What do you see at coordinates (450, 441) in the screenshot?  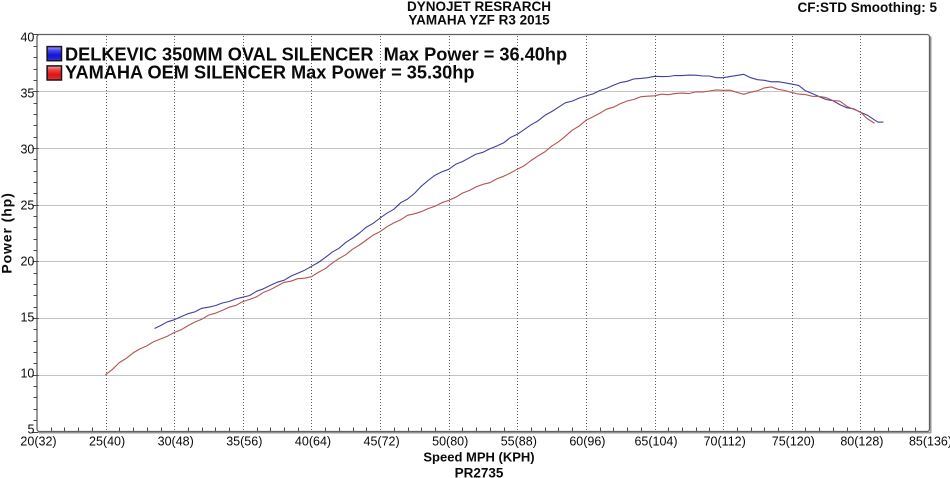 I see `svg-text: 50(80)` at bounding box center [450, 441].